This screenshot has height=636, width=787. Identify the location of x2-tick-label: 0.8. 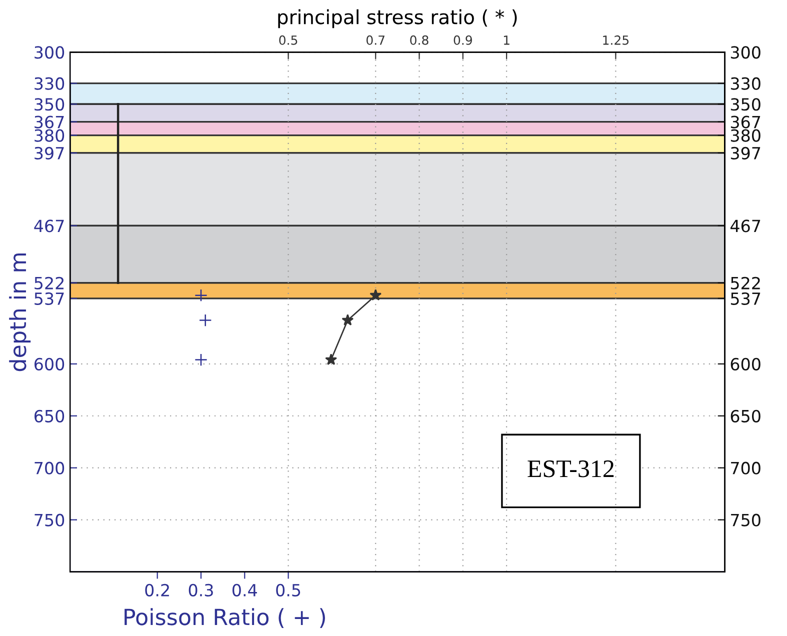
(419, 40).